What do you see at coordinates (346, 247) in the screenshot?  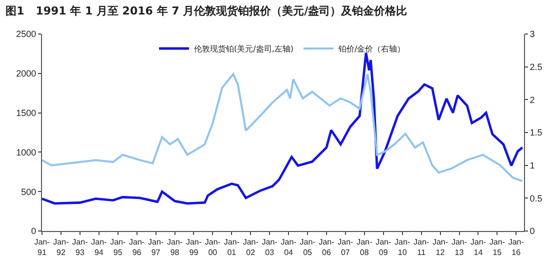 I see `x-tick-label: Jan- 07` at bounding box center [346, 247].